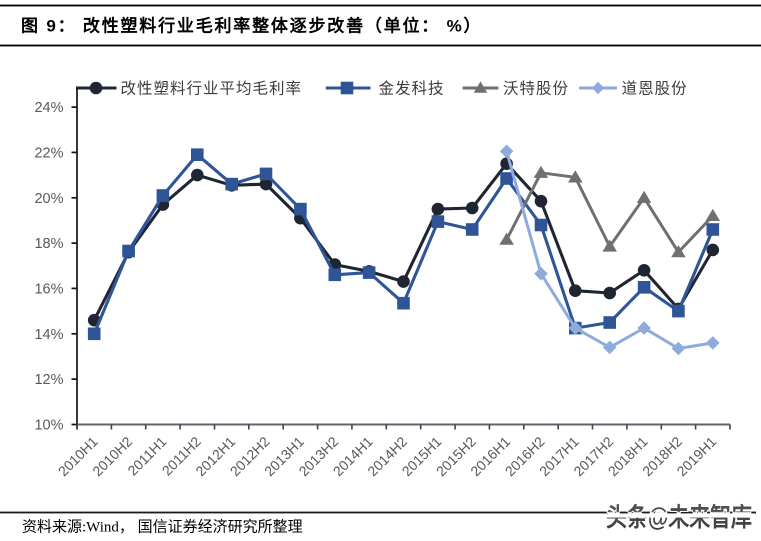  What do you see at coordinates (679, 517) in the screenshot?
I see `svg-text: 头条@未来智库` at bounding box center [679, 517].